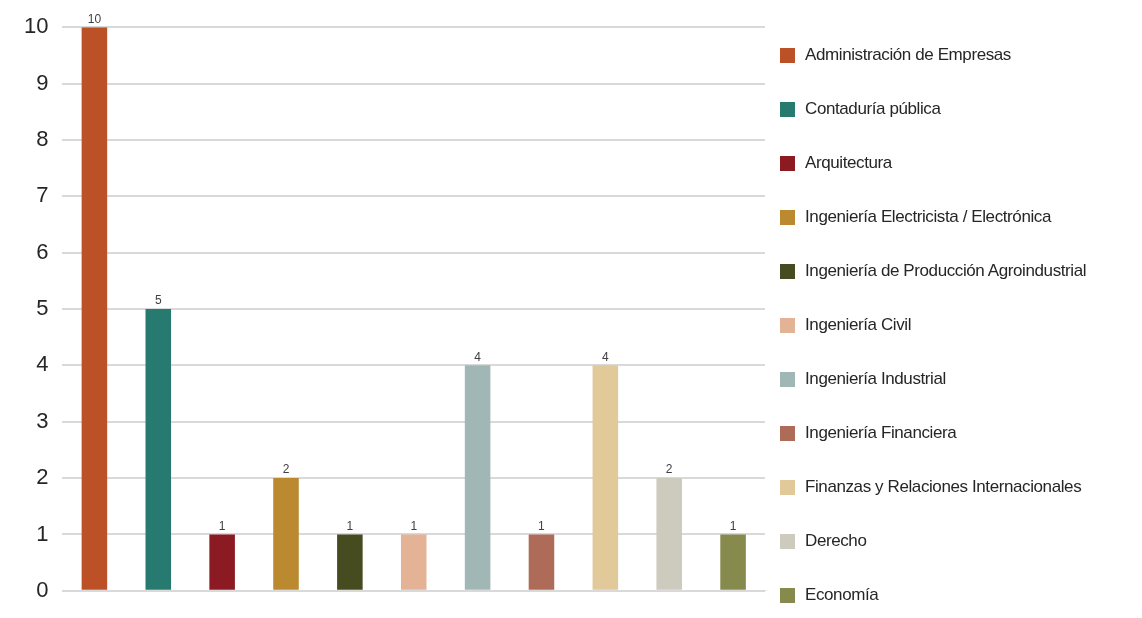  What do you see at coordinates (842, 595) in the screenshot?
I see `legend-label: Economía` at bounding box center [842, 595].